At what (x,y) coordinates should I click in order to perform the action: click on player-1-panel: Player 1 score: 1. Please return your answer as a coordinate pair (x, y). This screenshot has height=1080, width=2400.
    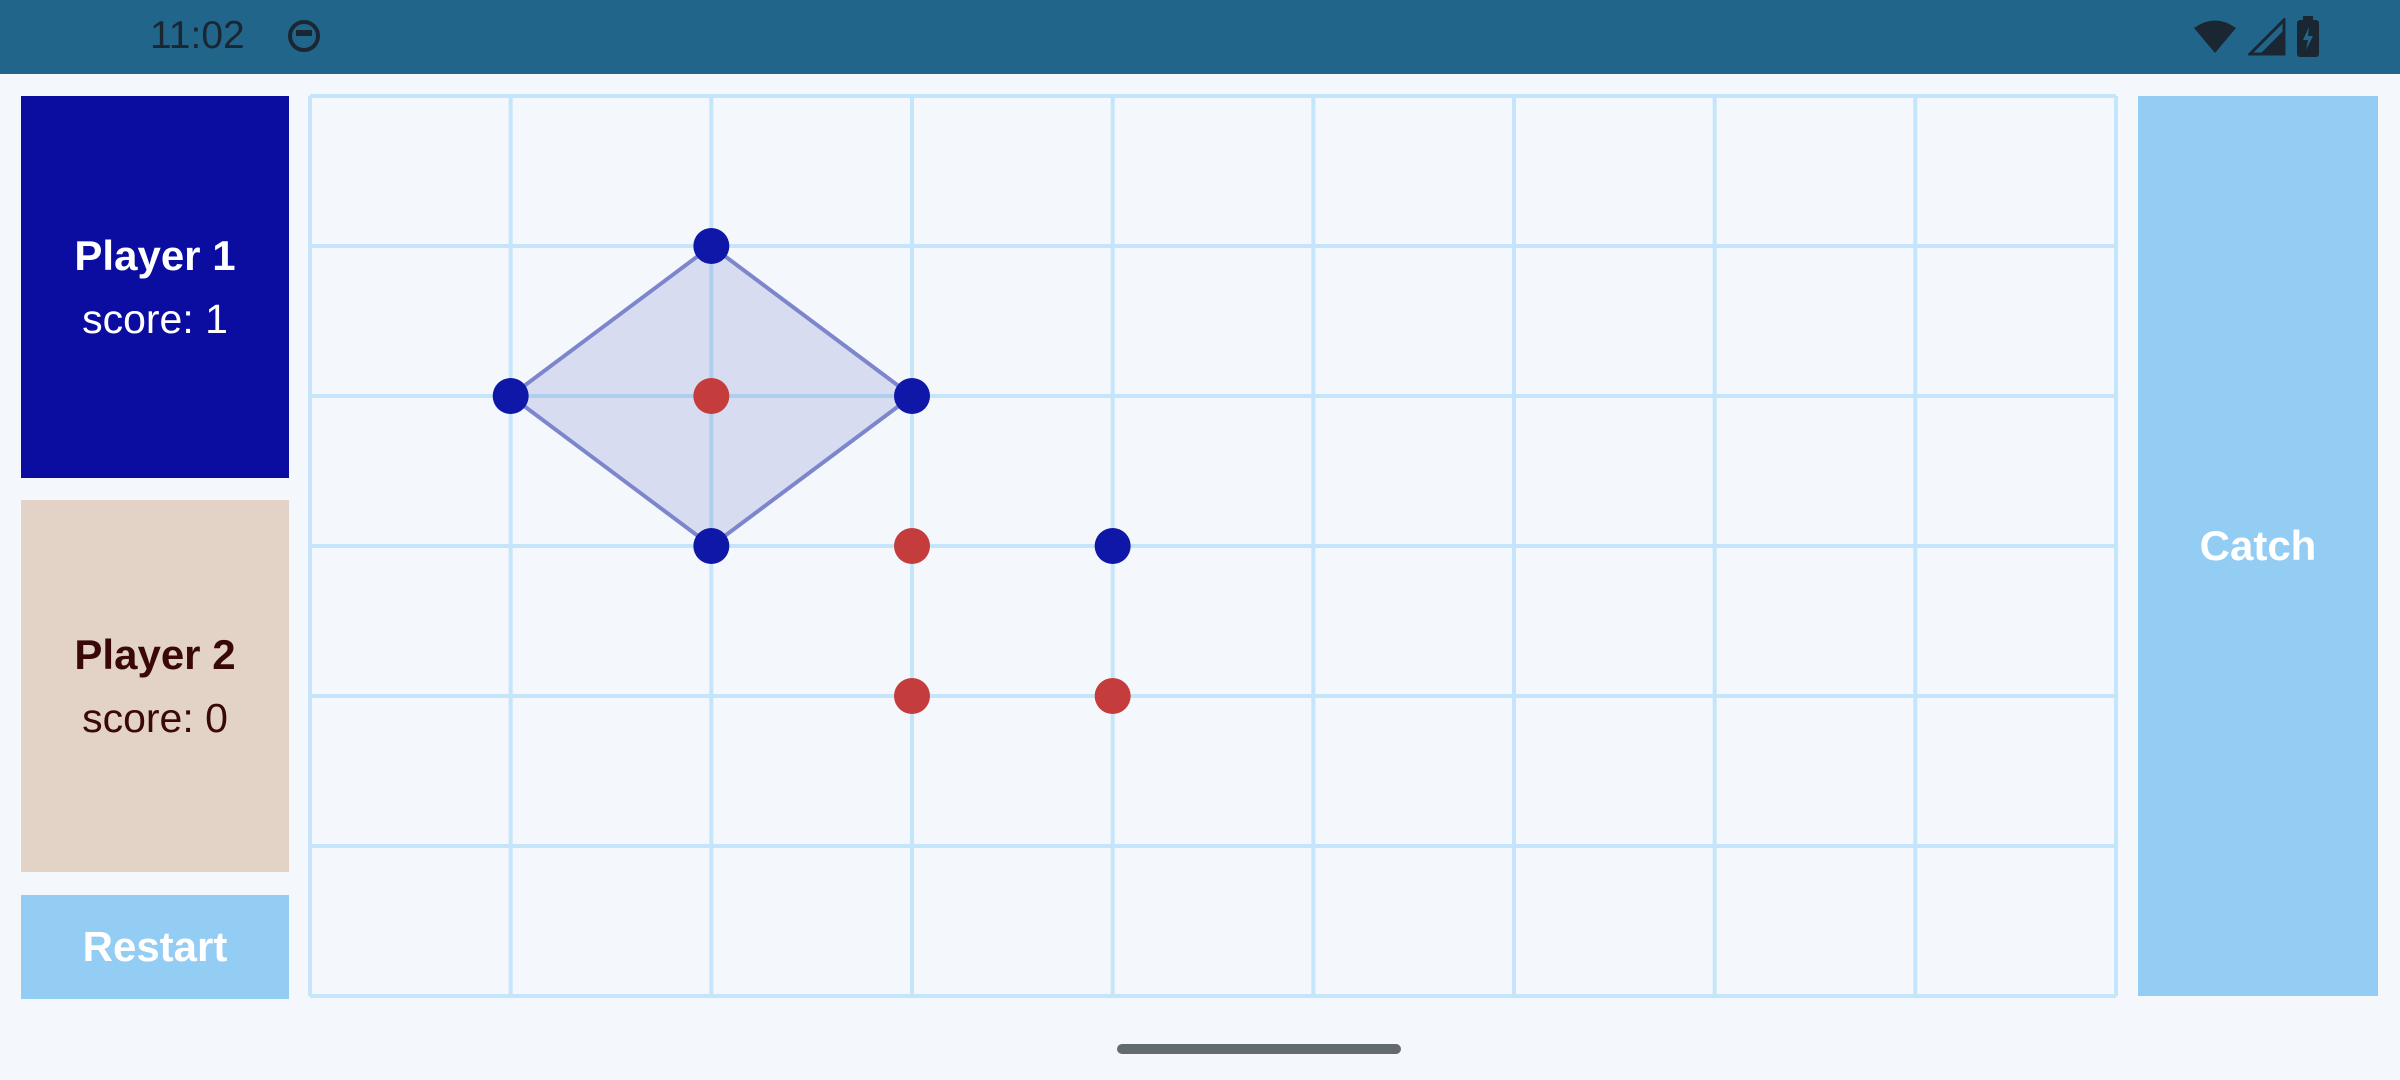
    Looking at the image, I should click on (155, 287).